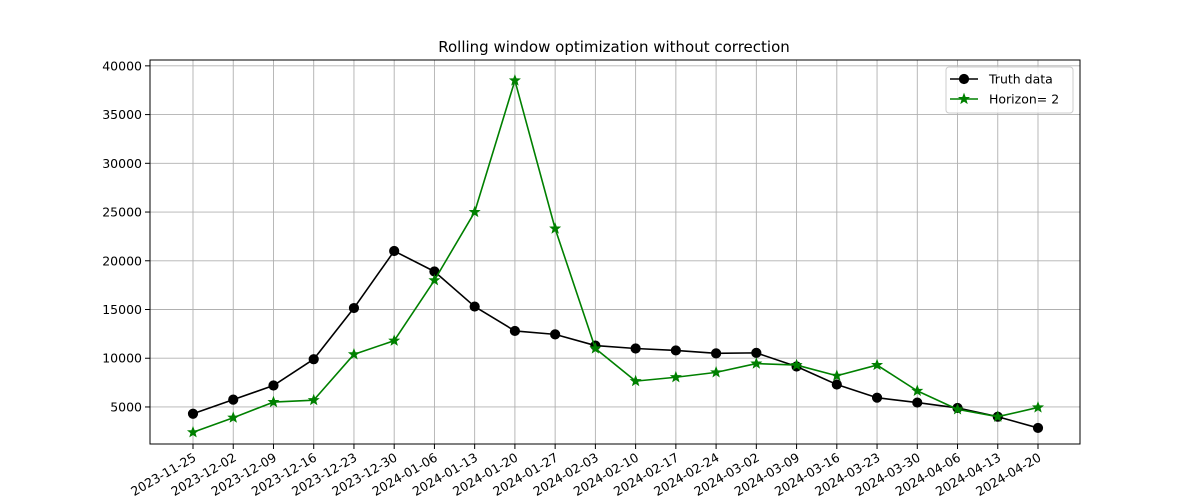  I want to click on y-tick-label: 30000, so click(122, 163).